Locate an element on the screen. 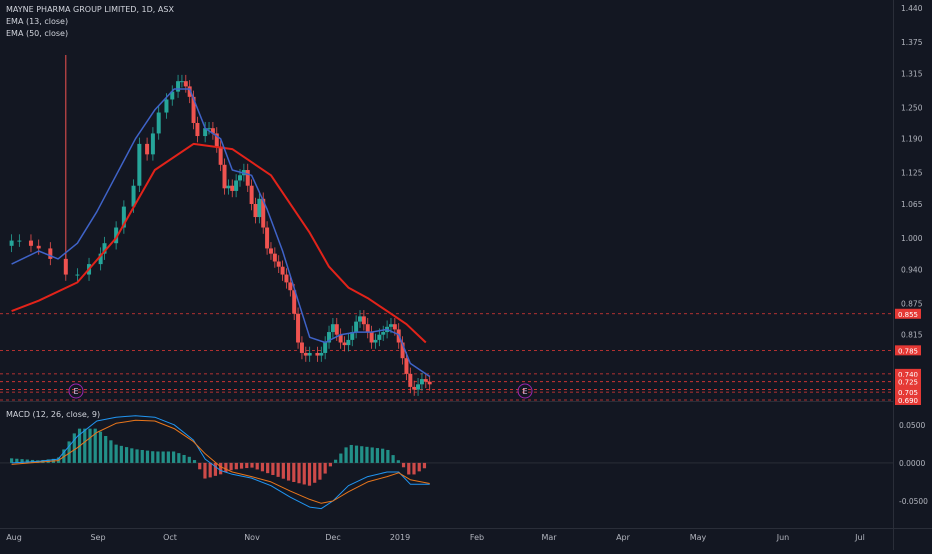 Image resolution: width=932 pixels, height=554 pixels. x-axis-label: Mar is located at coordinates (549, 537).